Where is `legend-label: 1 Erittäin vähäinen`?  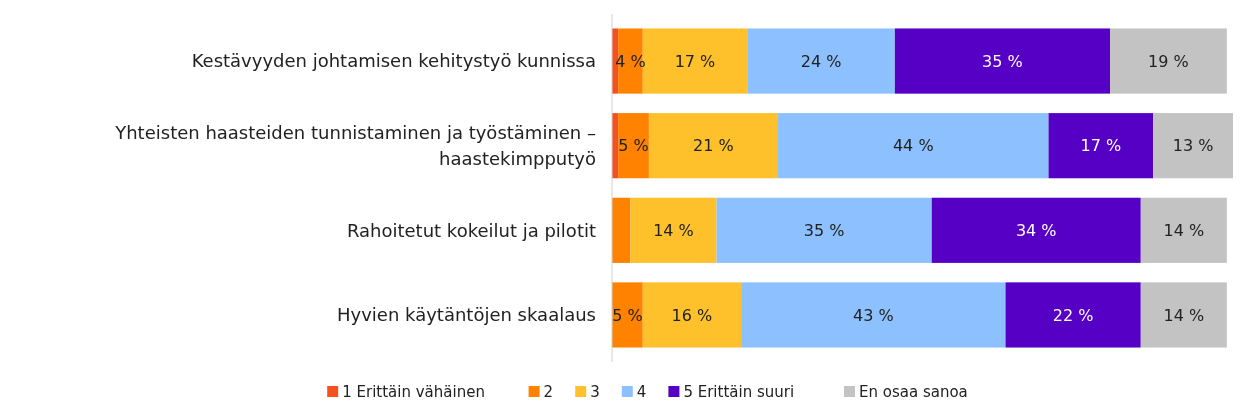
legend-label: 1 Erittäin vähäinen is located at coordinates (413, 392).